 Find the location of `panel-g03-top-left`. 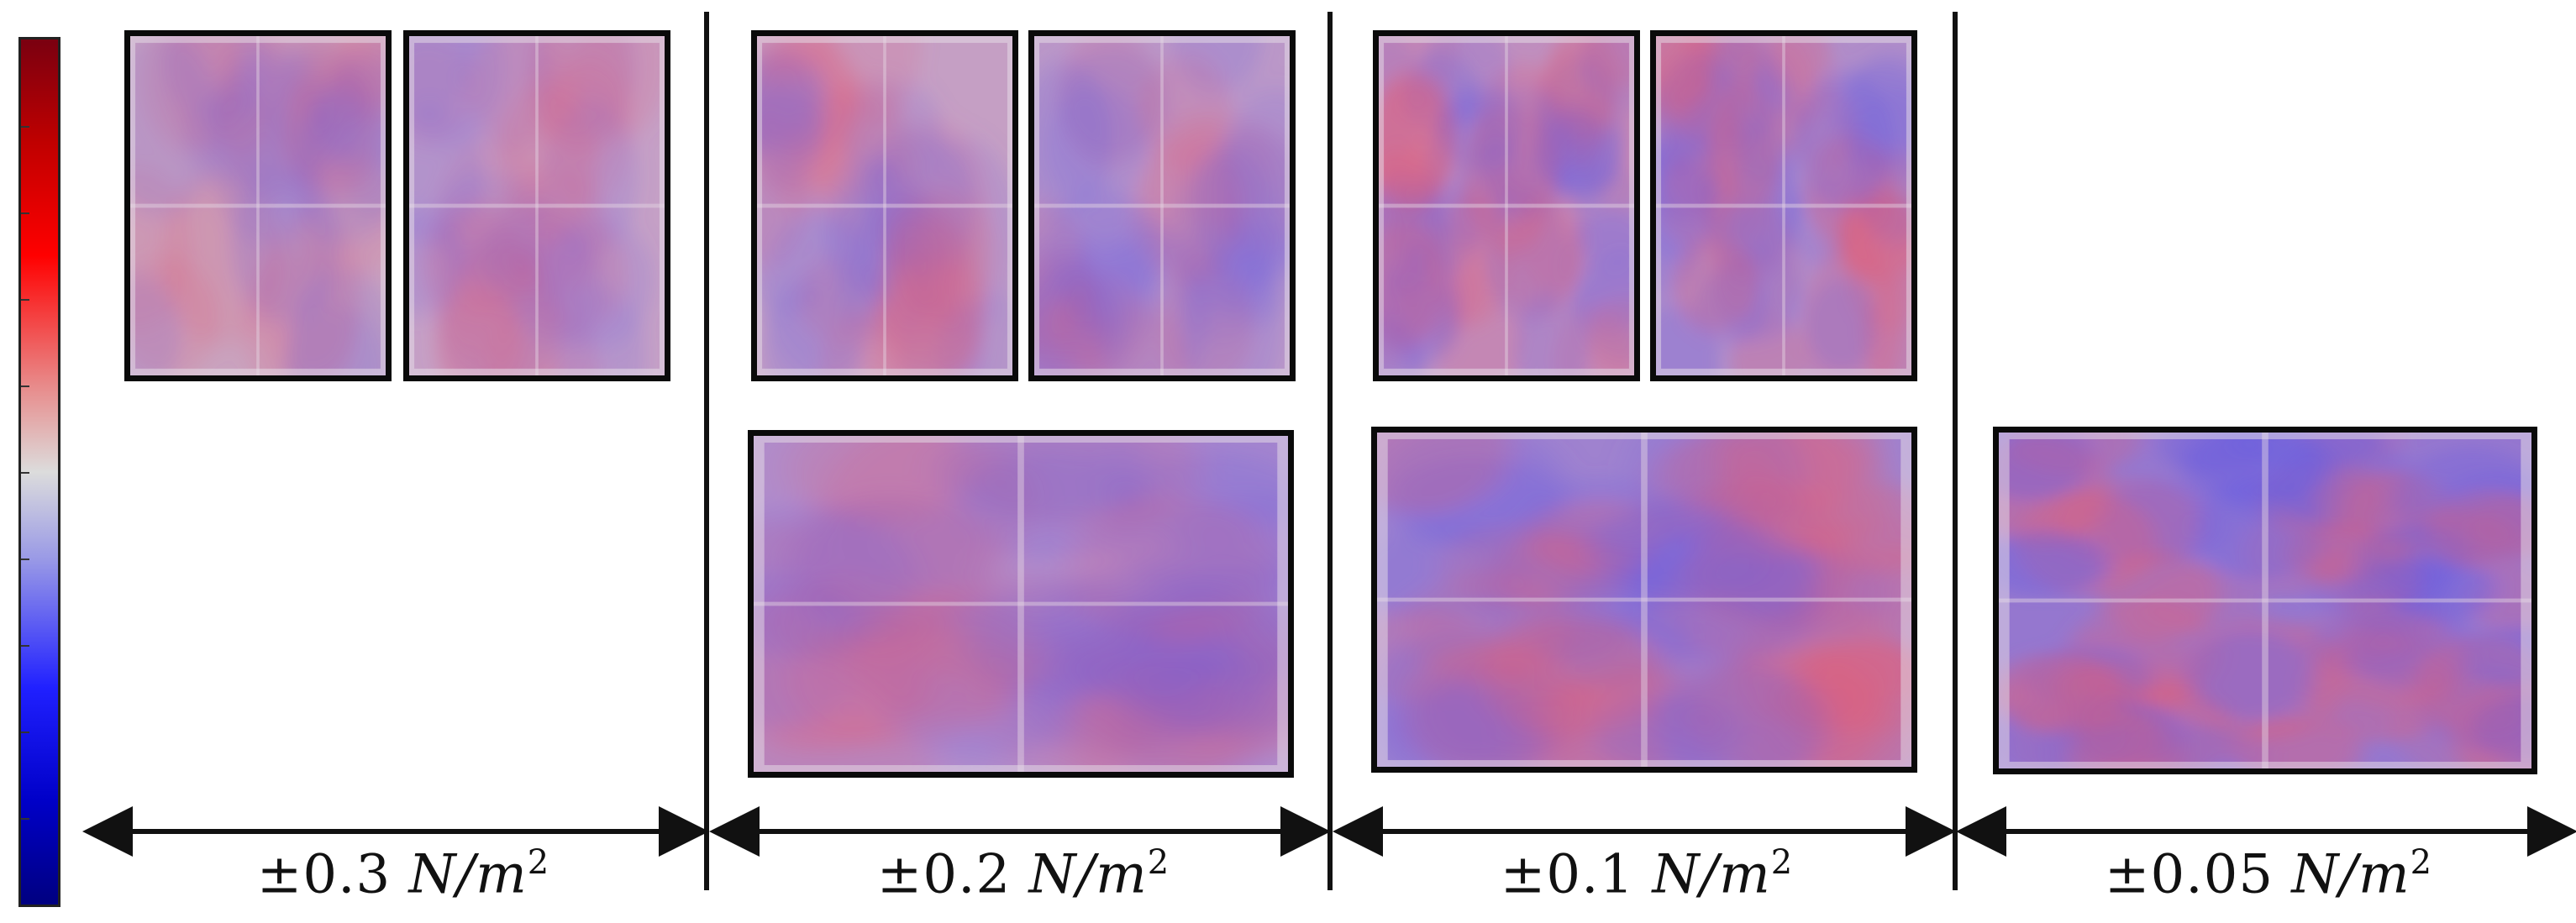

panel-g03-top-left is located at coordinates (258, 205).